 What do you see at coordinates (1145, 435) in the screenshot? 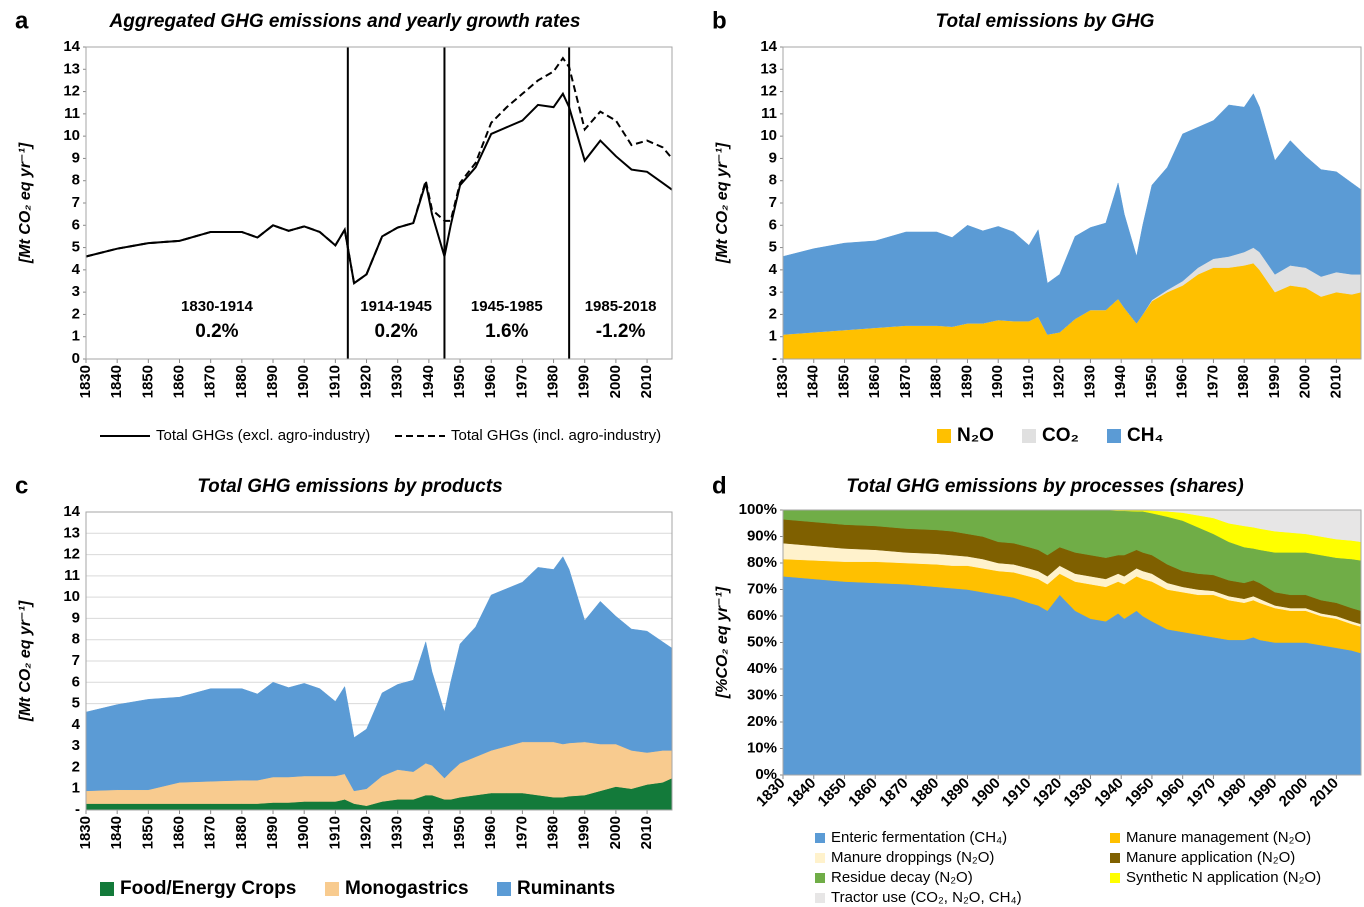
I see `legend-label: CH₄` at bounding box center [1145, 435].